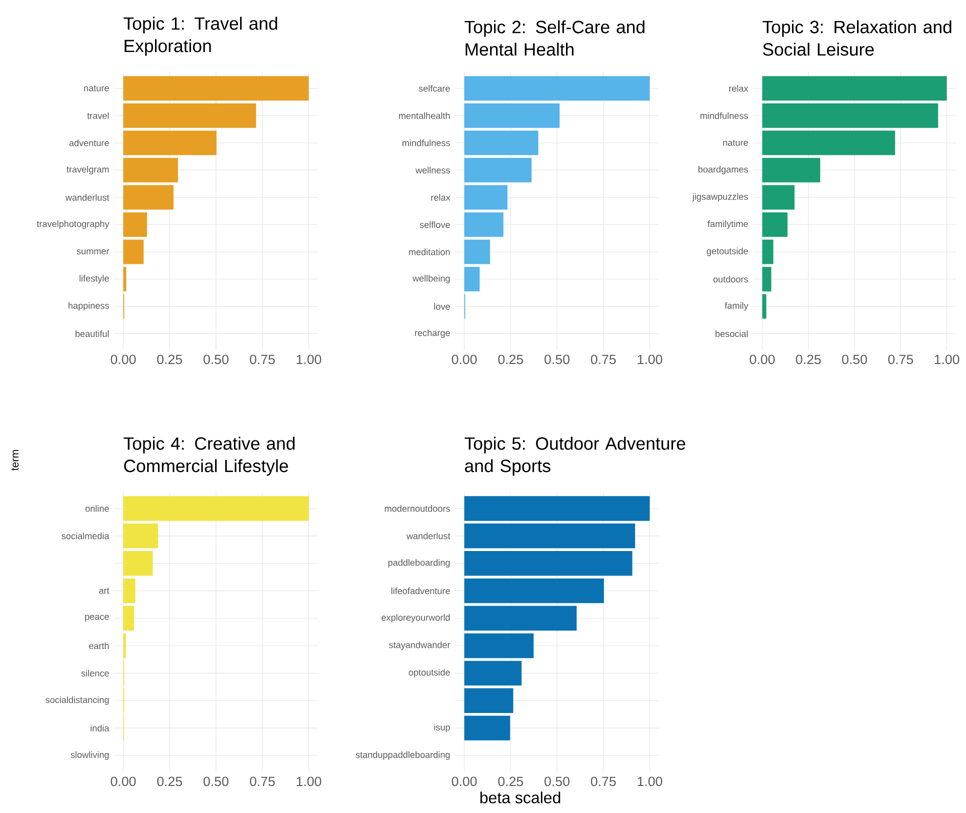  Describe the element at coordinates (442, 728) in the screenshot. I see `y-tick-label: isup` at that location.